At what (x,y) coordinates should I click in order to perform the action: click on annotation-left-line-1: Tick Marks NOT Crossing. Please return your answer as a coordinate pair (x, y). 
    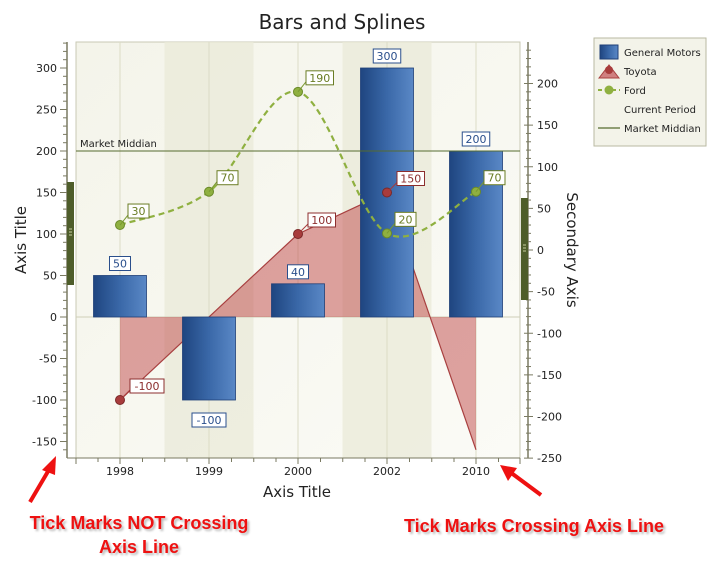
    Looking at the image, I should click on (139, 523).